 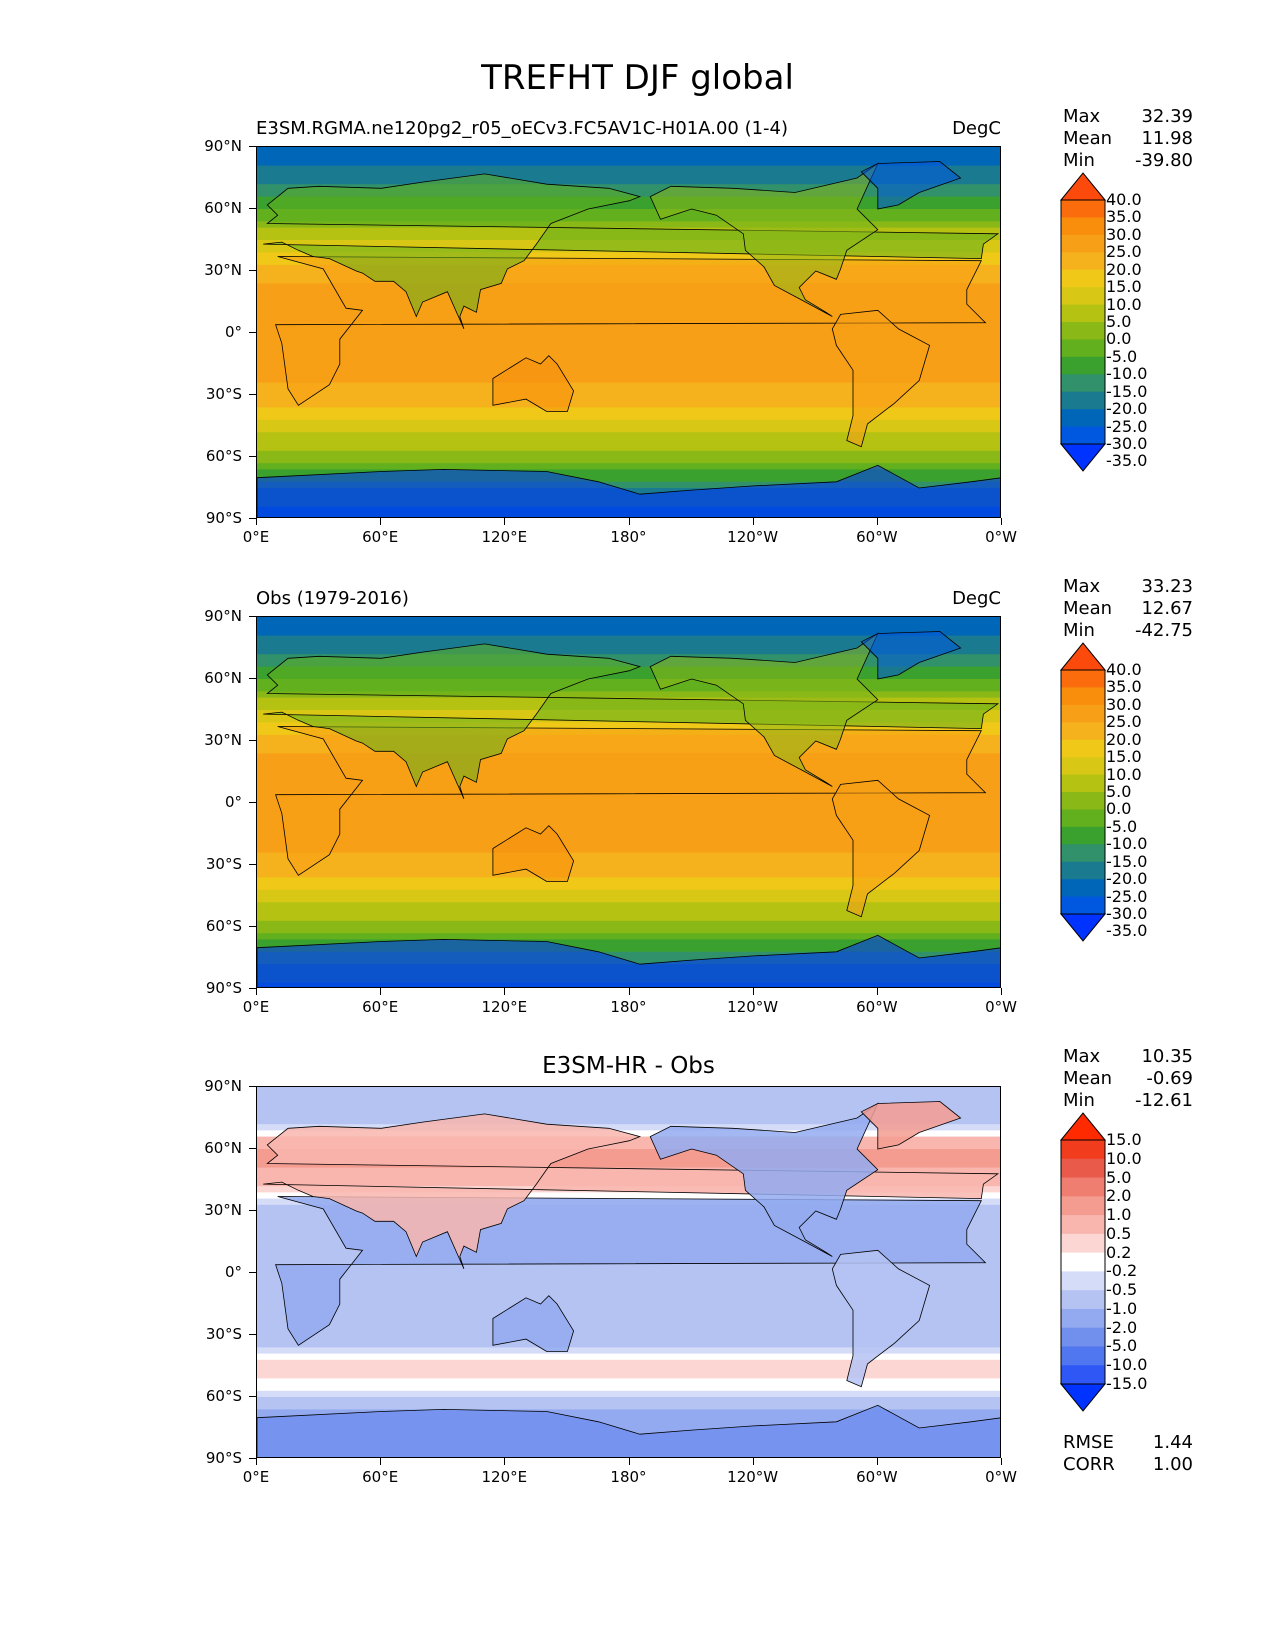 What do you see at coordinates (1167, 608) in the screenshot?
I see `stat-mean: 12.67` at bounding box center [1167, 608].